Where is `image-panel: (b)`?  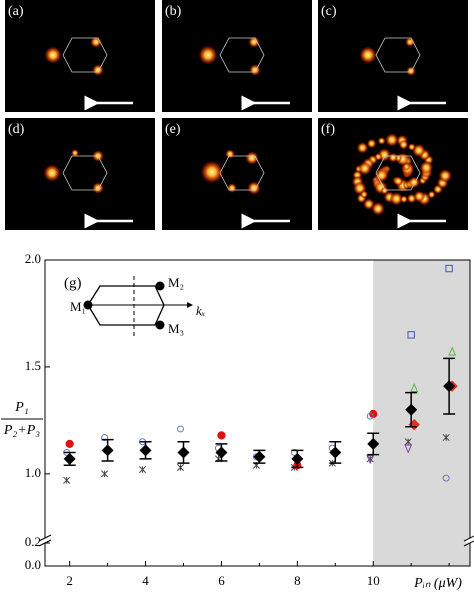 image-panel: (b) is located at coordinates (237, 56).